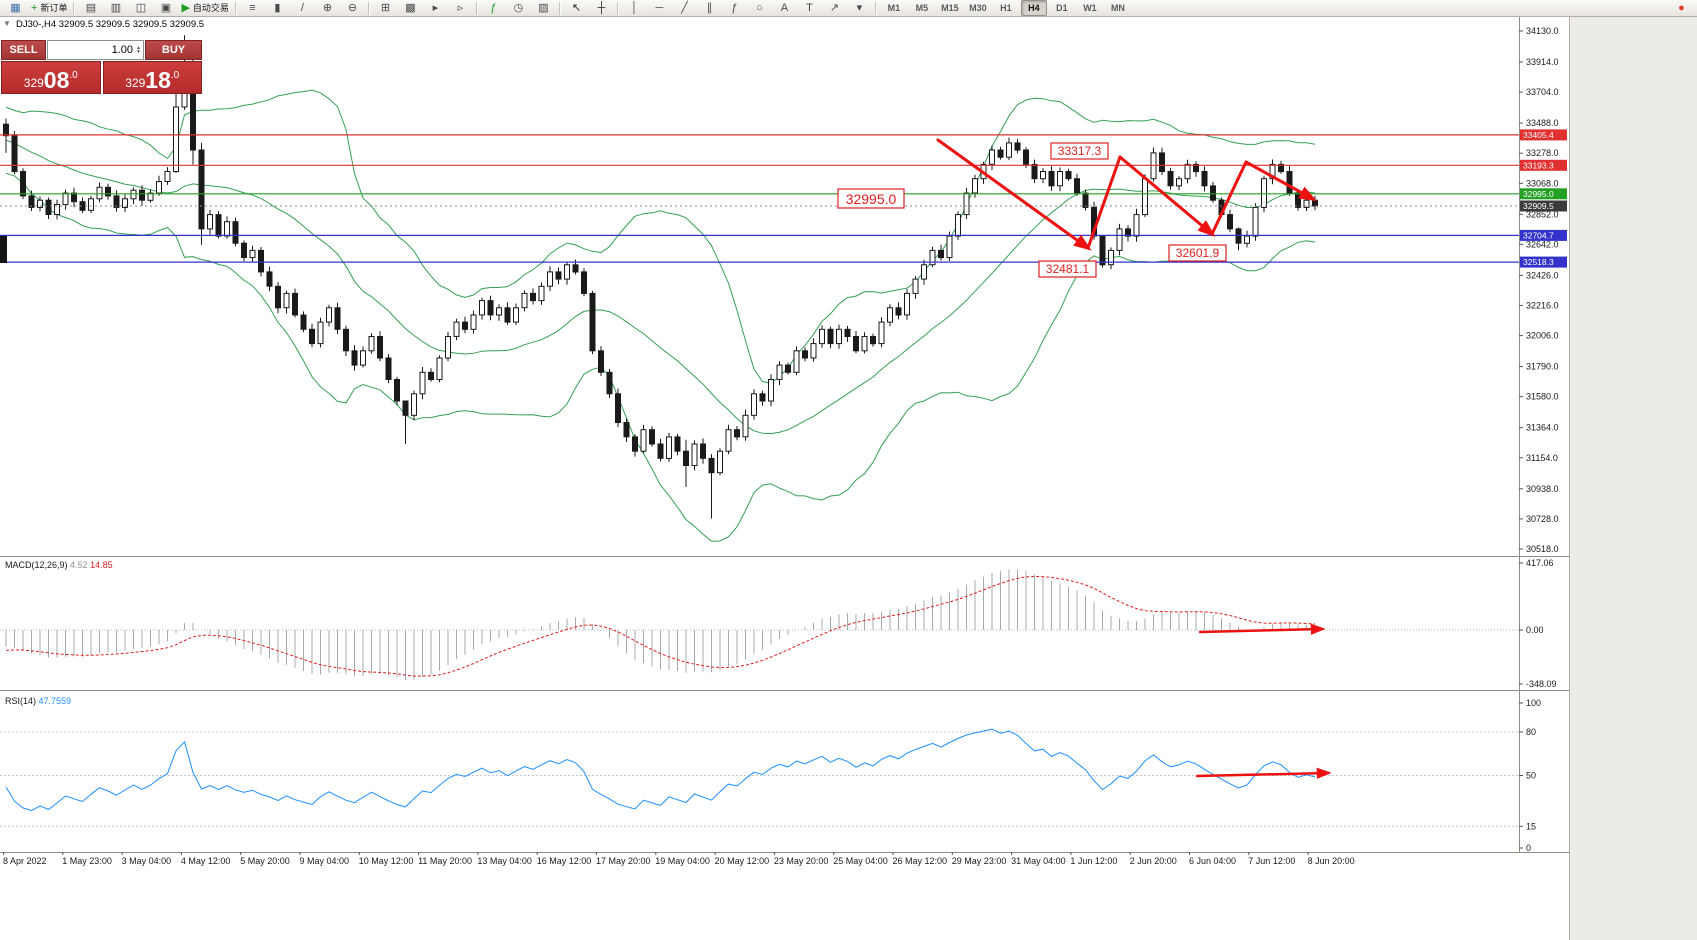 This screenshot has width=1697, height=940. What do you see at coordinates (1542, 367) in the screenshot?
I see `svg-text: 31790.0` at bounding box center [1542, 367].